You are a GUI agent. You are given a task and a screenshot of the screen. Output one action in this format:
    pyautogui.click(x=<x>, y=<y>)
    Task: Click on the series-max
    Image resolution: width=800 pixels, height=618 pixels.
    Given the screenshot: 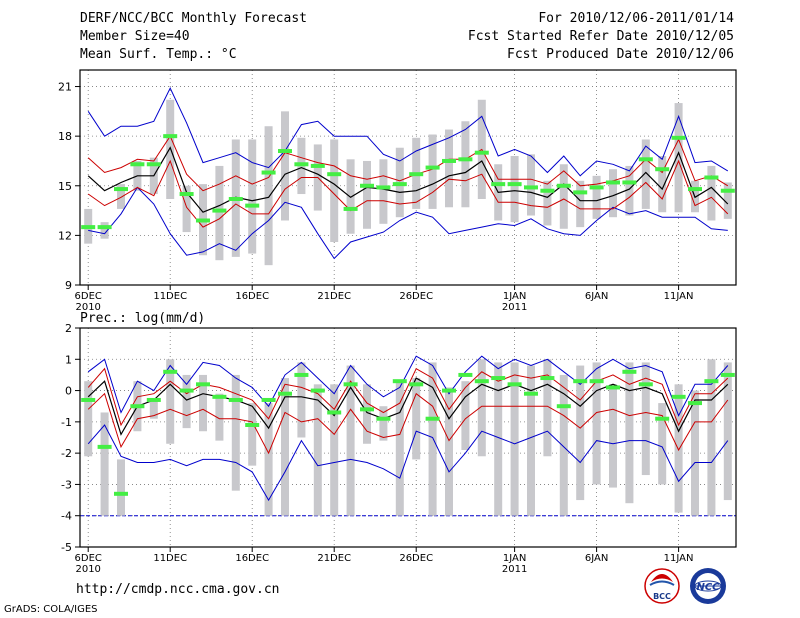 What is the action you would take?
    pyautogui.click(x=408, y=132)
    